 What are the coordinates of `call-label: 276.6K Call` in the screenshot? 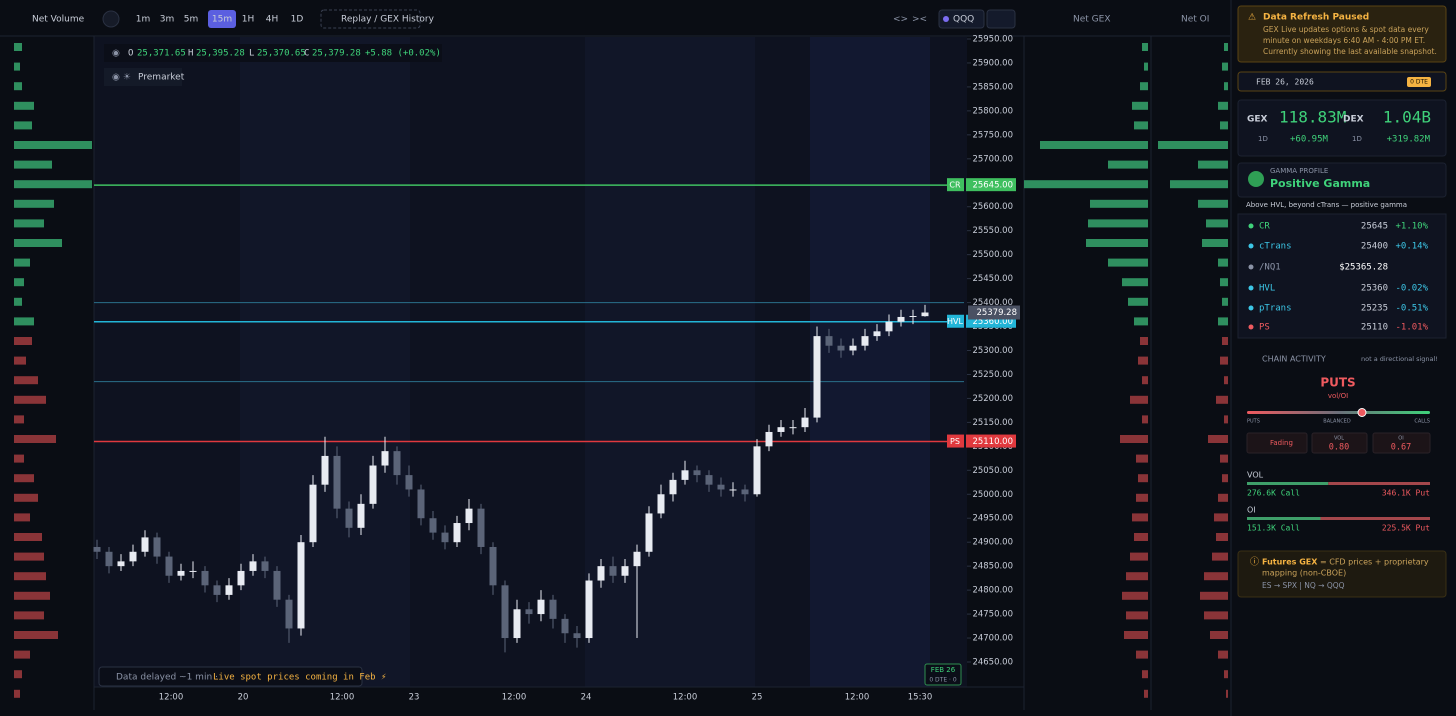 It's located at (1273, 493).